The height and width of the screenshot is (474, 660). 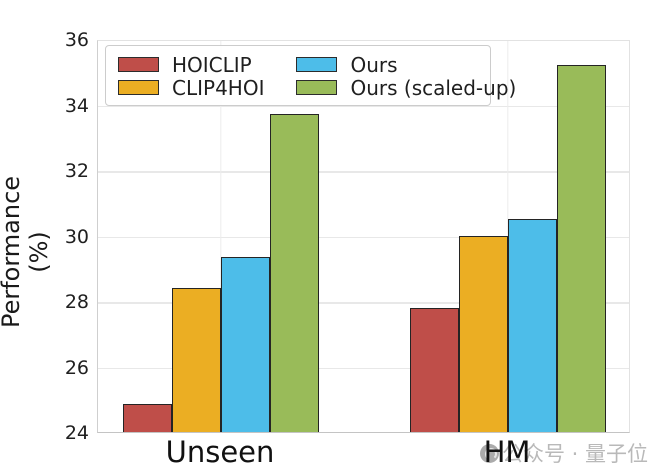 I want to click on y-tick-label: 34, so click(x=76, y=105).